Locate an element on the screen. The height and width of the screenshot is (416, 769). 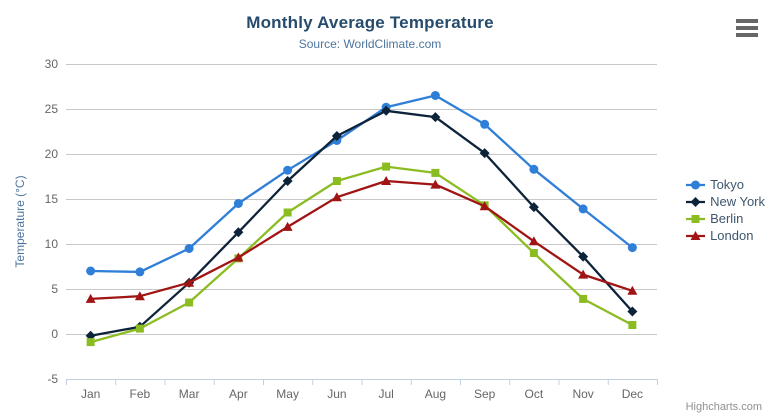
square-marker-glyph is located at coordinates (695, 218).